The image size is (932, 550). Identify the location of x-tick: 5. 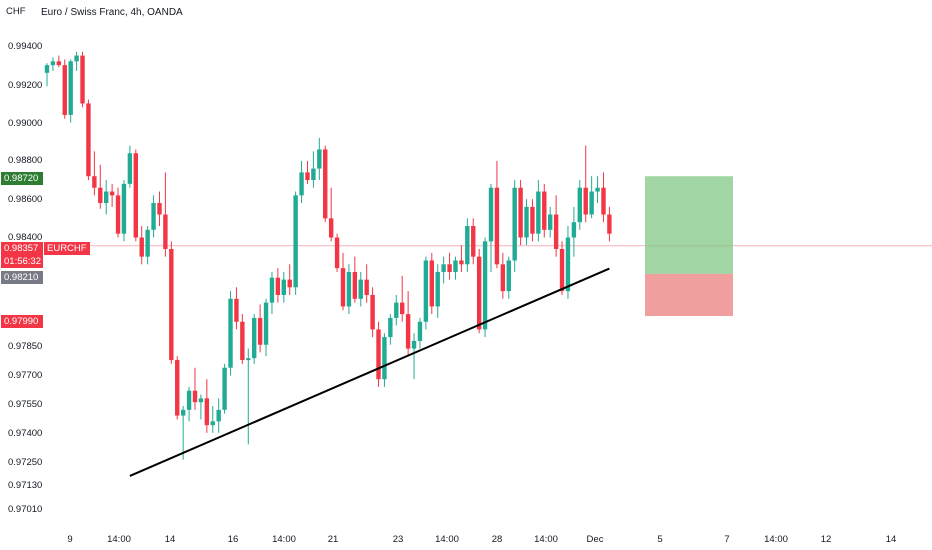
(660, 539).